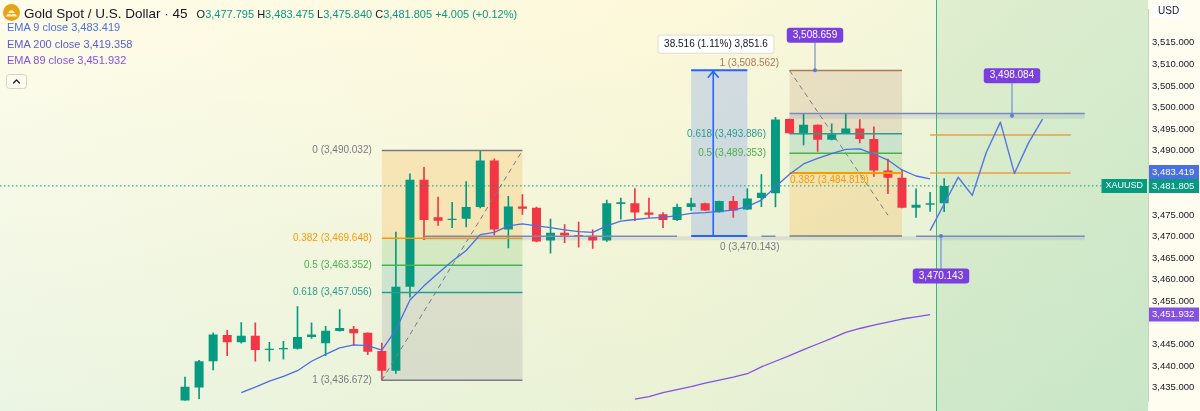 This screenshot has height=411, width=1200. What do you see at coordinates (1173, 150) in the screenshot?
I see `y-tick-label: 3,490.000` at bounding box center [1173, 150].